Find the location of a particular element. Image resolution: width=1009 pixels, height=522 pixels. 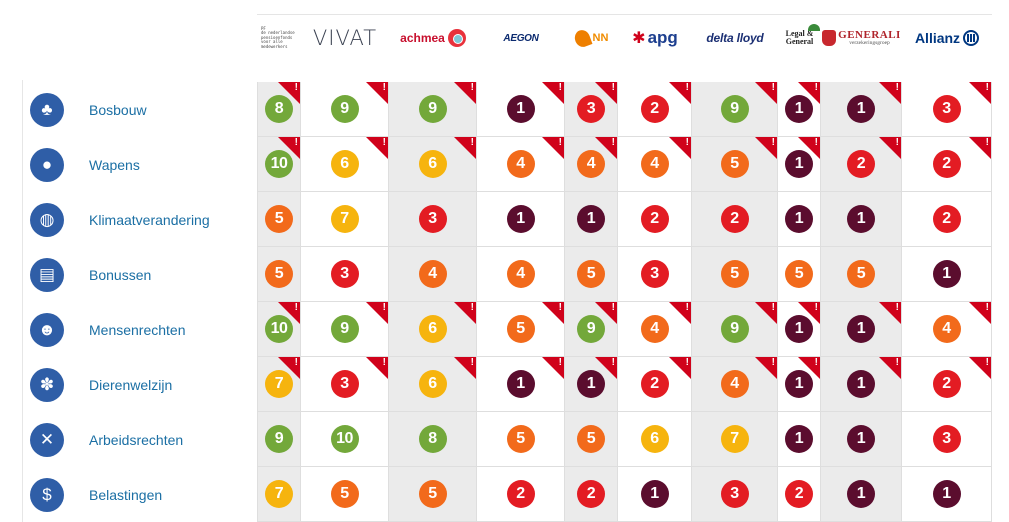

topic-label: Mensenrechten is located at coordinates (137, 329).